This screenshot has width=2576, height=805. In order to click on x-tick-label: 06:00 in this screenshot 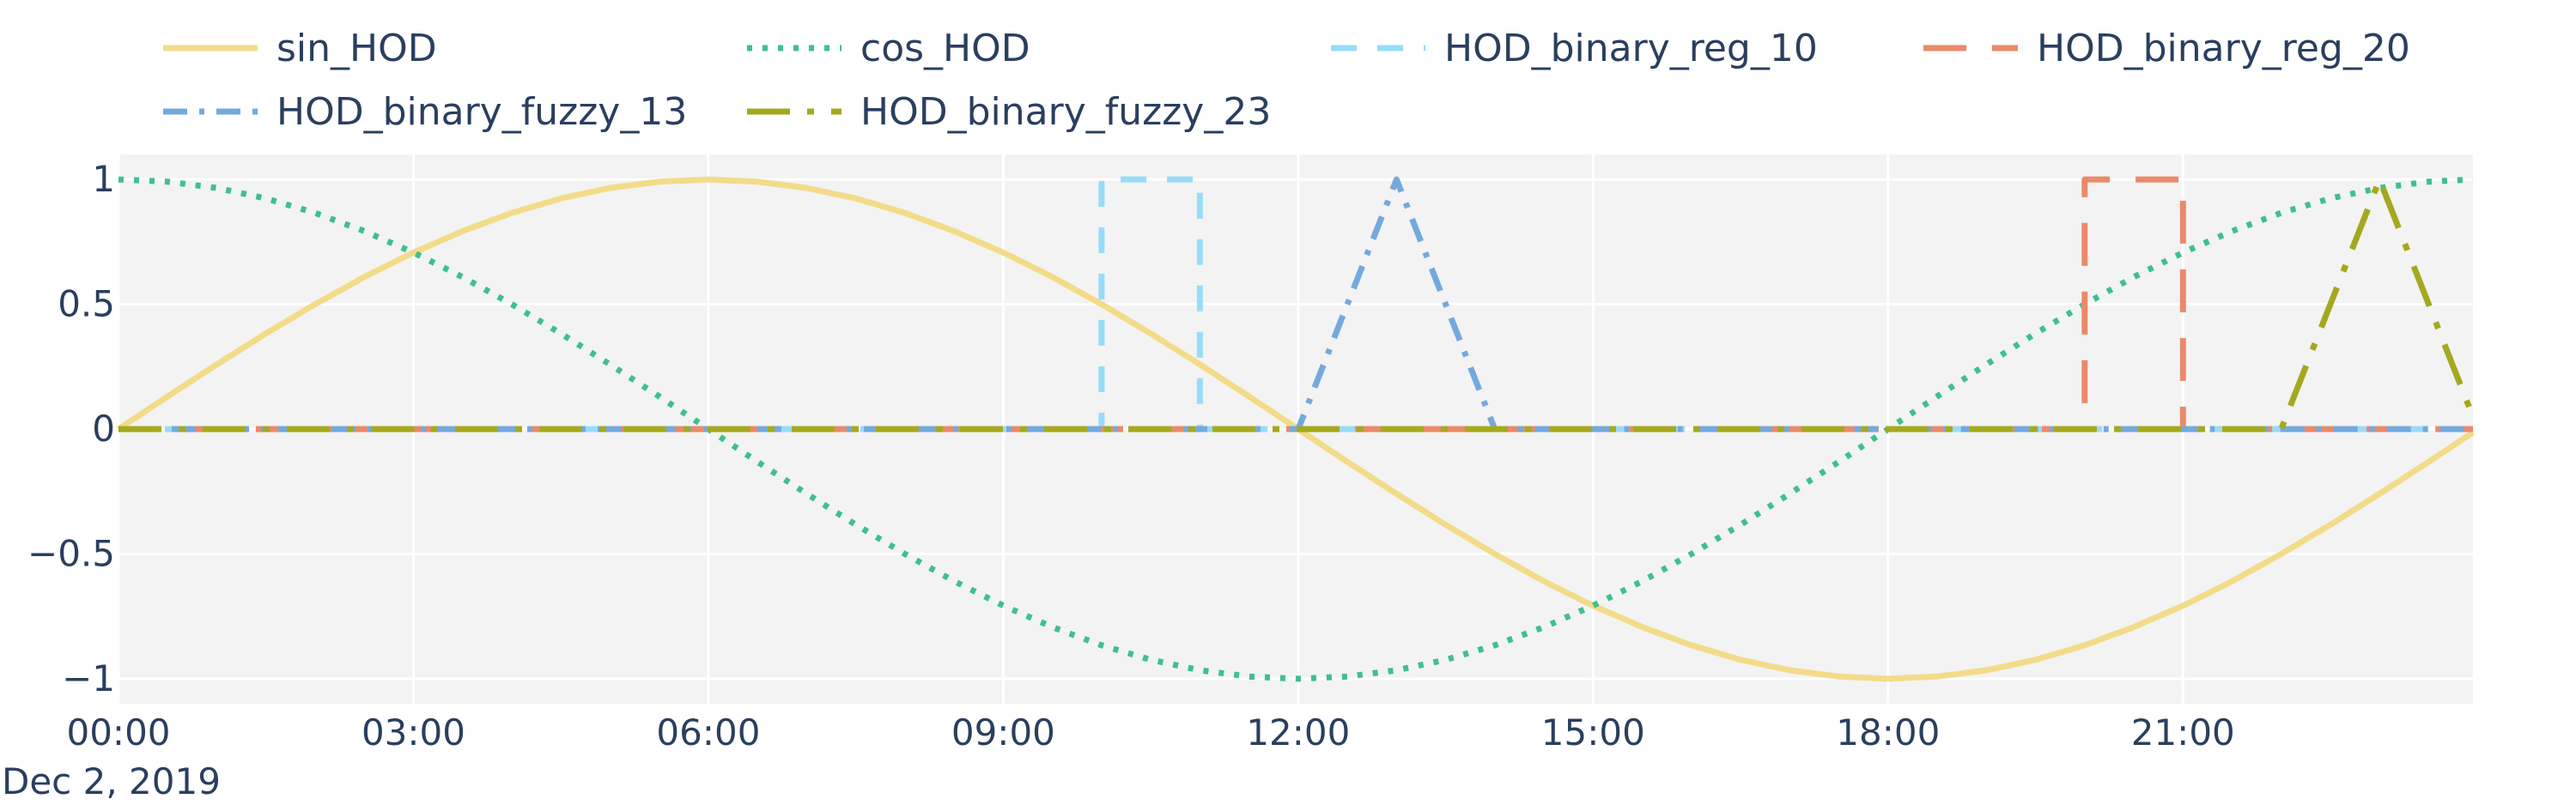, I will do `click(708, 732)`.